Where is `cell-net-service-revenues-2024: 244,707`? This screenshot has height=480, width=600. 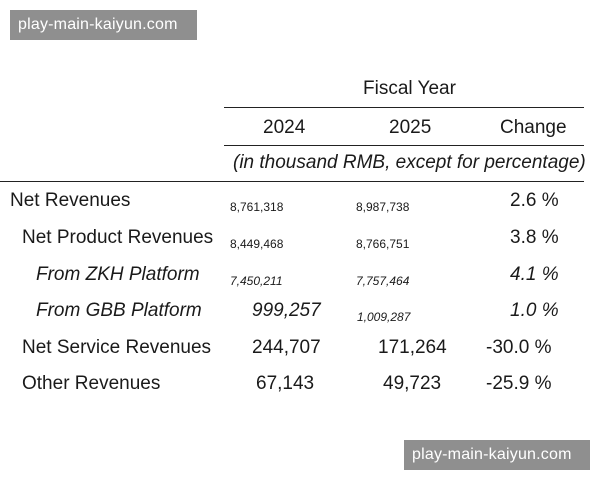 cell-net-service-revenues-2024: 244,707 is located at coordinates (286, 347).